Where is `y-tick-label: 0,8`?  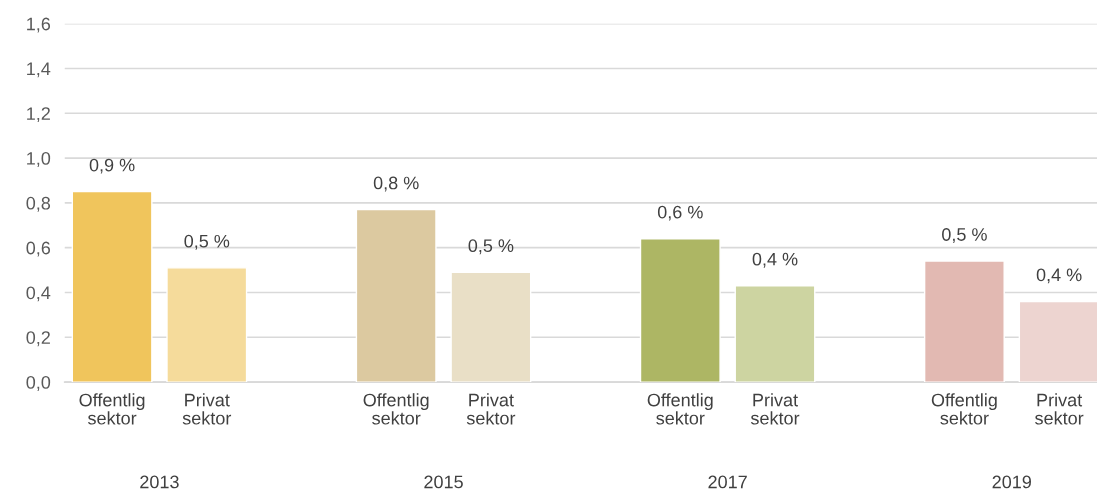 y-tick-label: 0,8 is located at coordinates (38, 204).